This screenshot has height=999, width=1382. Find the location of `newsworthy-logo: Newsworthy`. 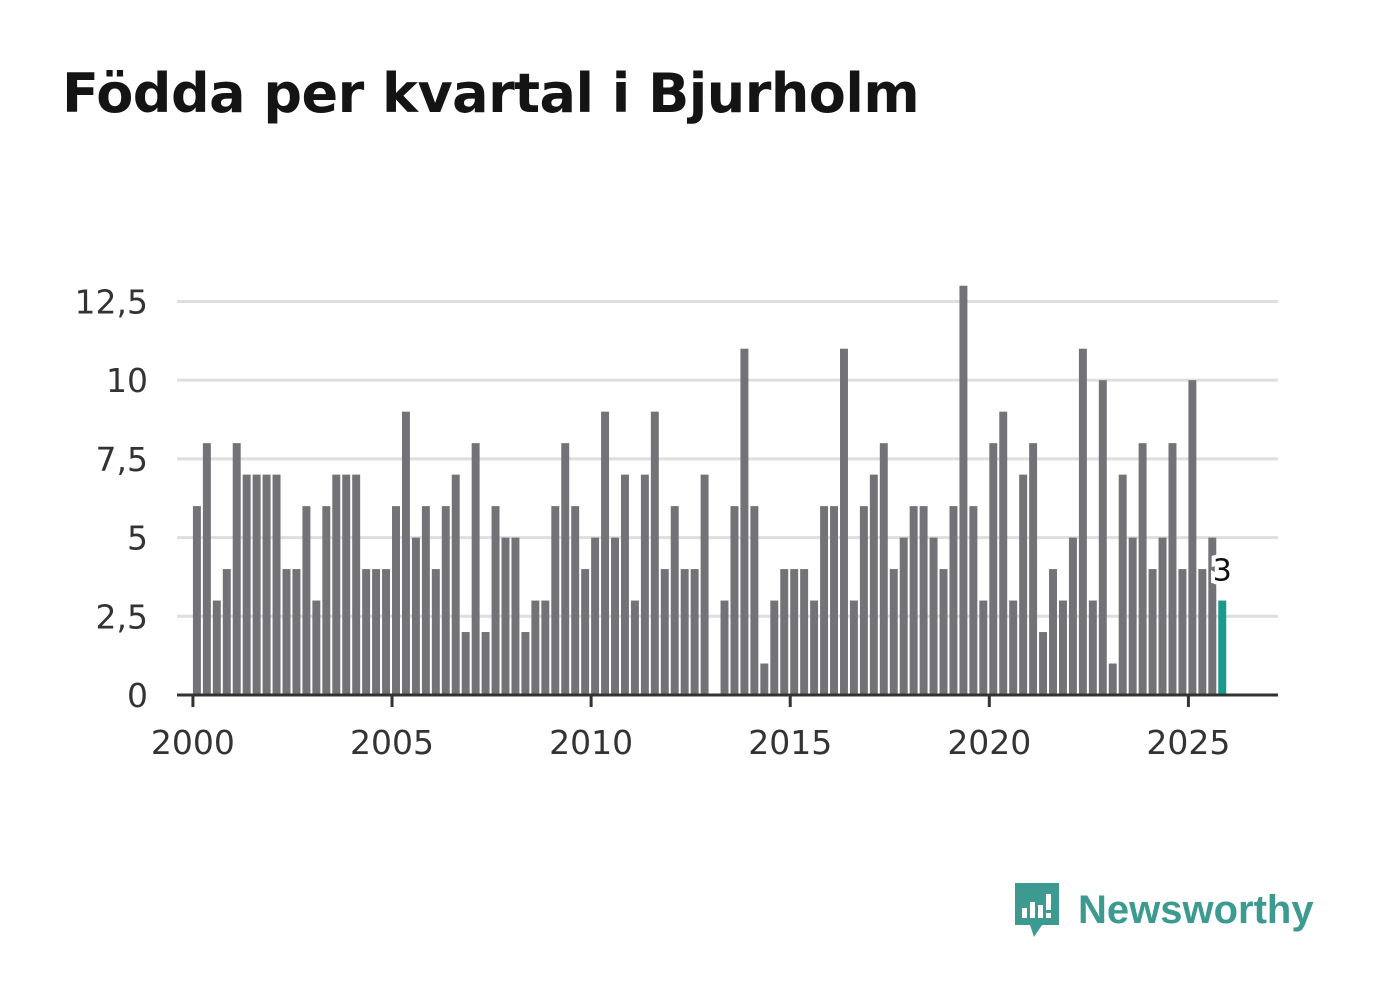

newsworthy-logo: Newsworthy is located at coordinates (1163, 910).